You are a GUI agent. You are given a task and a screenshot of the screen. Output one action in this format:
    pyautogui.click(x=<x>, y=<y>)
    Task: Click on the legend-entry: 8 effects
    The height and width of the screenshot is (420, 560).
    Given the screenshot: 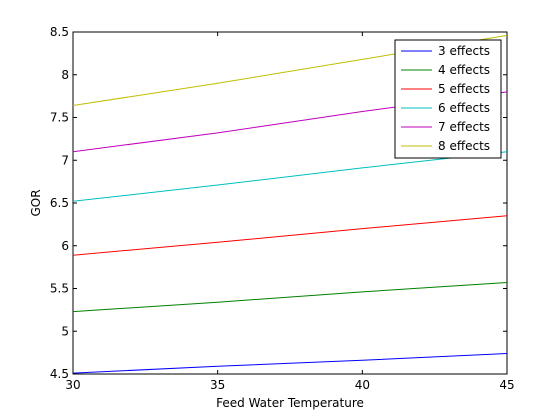 What is the action you would take?
    pyautogui.click(x=464, y=146)
    